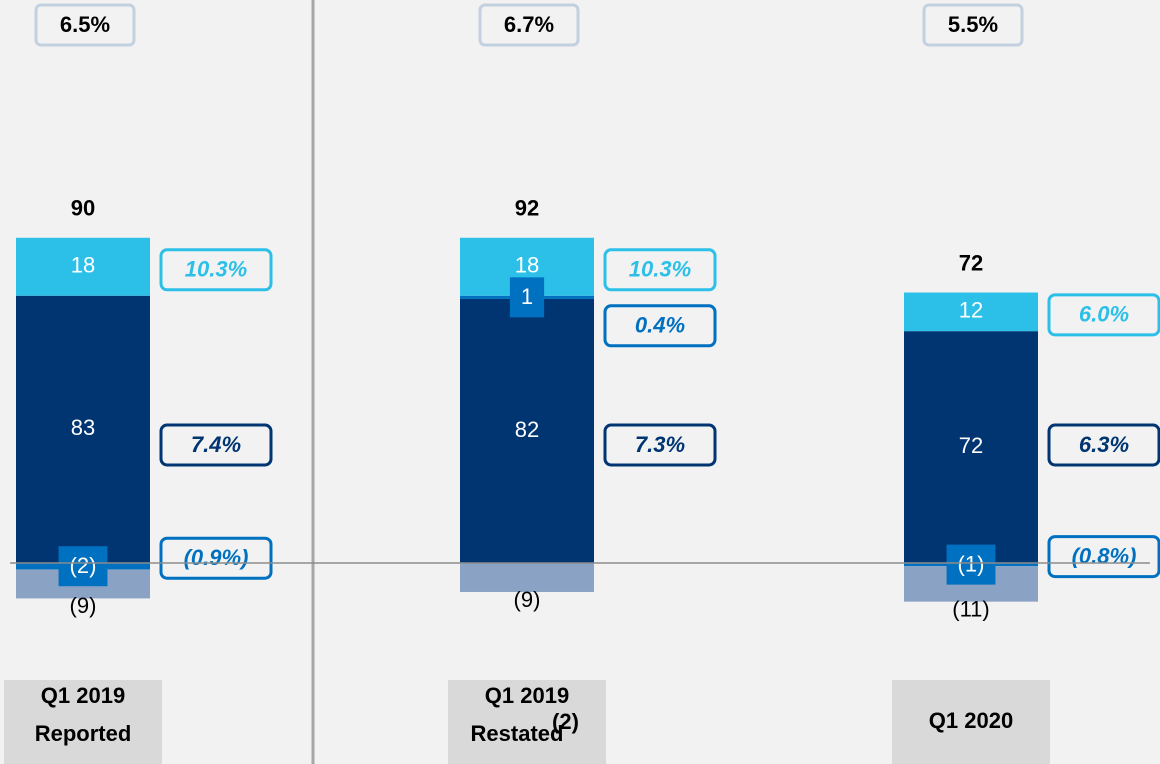  Describe the element at coordinates (517, 733) in the screenshot. I see `category-label: Restated` at that location.